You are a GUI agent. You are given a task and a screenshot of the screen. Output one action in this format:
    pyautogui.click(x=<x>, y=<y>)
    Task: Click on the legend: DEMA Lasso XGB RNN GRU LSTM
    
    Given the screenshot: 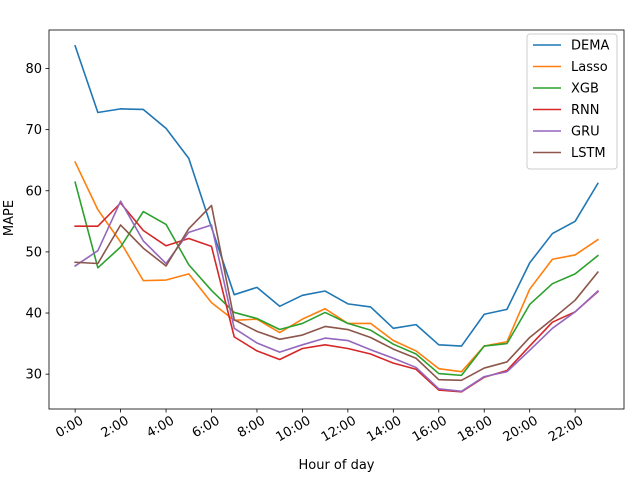 What is the action you would take?
    pyautogui.click(x=572, y=101)
    